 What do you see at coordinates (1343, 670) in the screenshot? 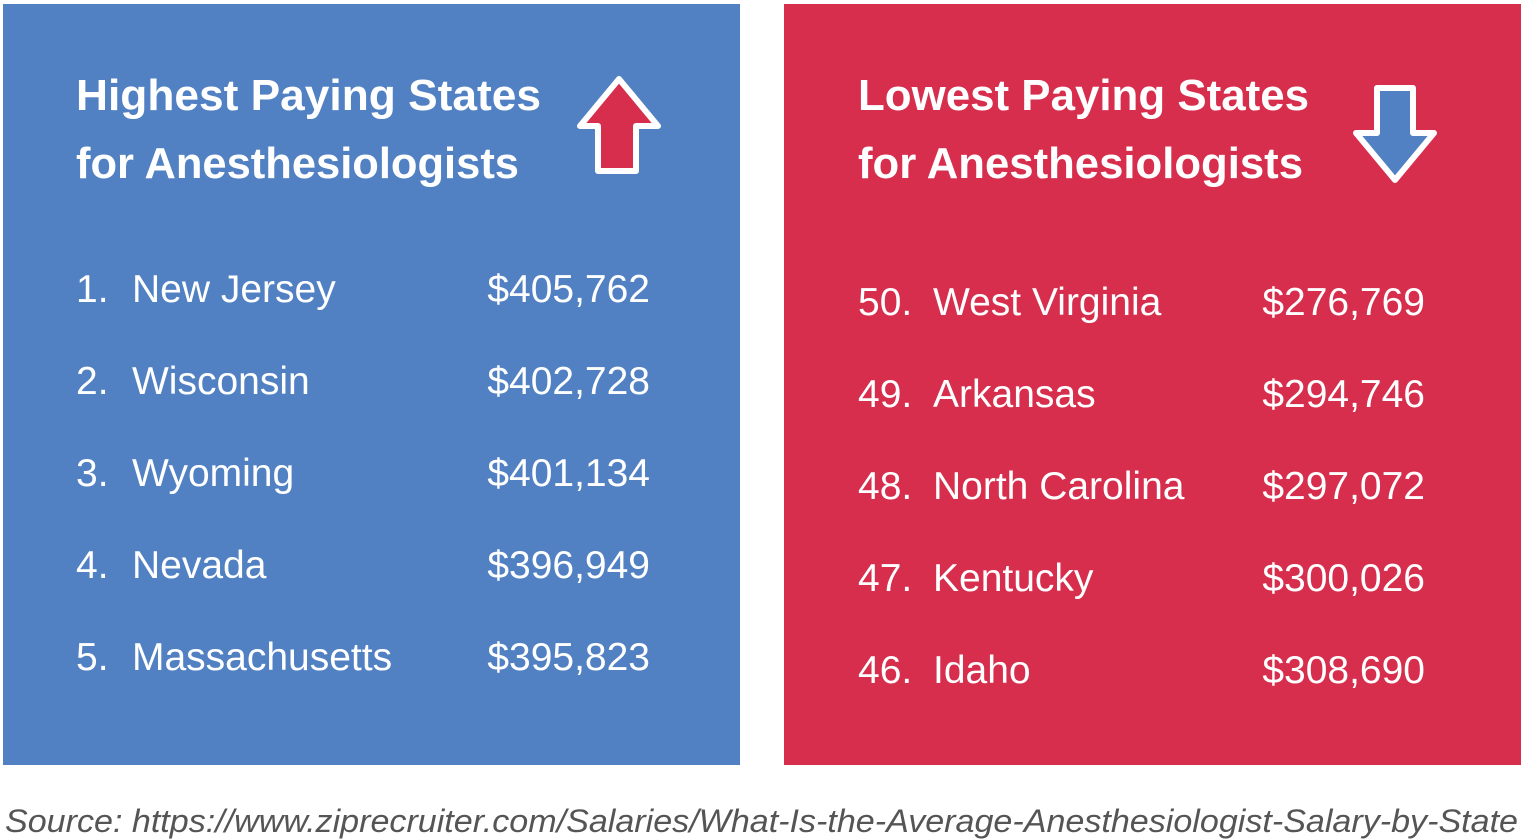
I see `salary: $308,690` at bounding box center [1343, 670].